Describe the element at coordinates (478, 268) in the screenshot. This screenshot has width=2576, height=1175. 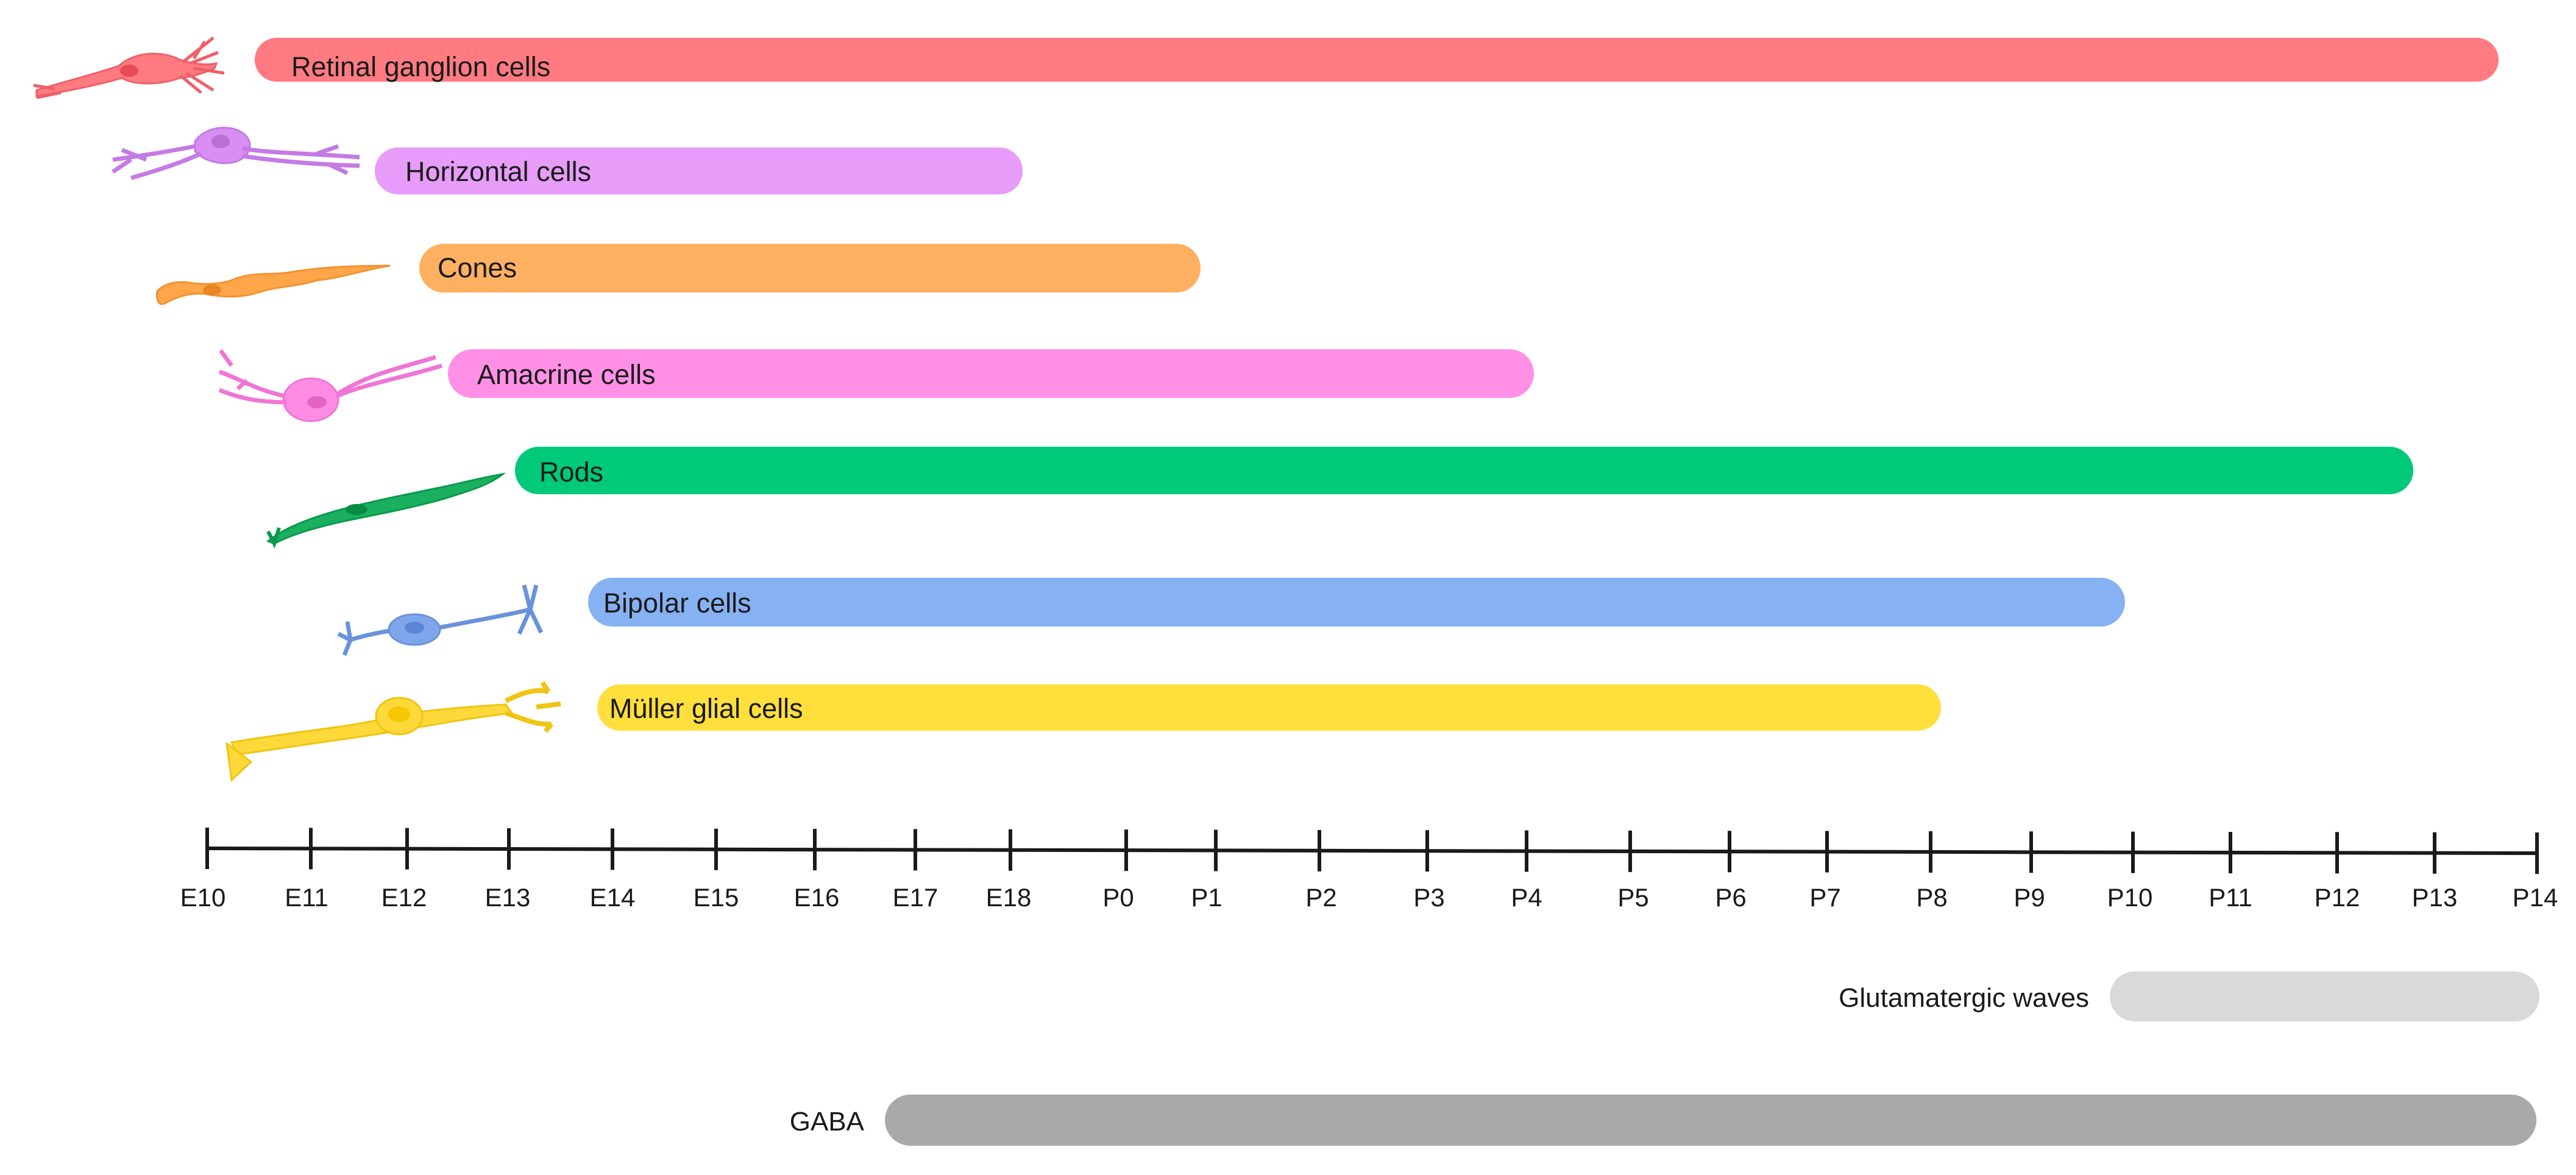
I see `bar-cones-label: Cones` at that location.